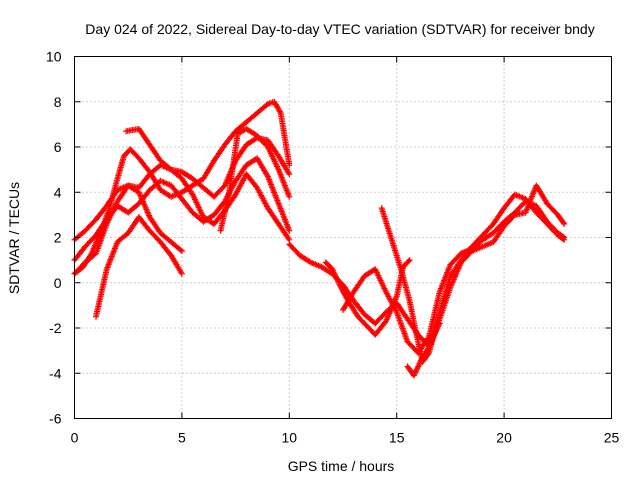 This screenshot has height=480, width=640. I want to click on y-tick-label: -4, so click(55, 373).